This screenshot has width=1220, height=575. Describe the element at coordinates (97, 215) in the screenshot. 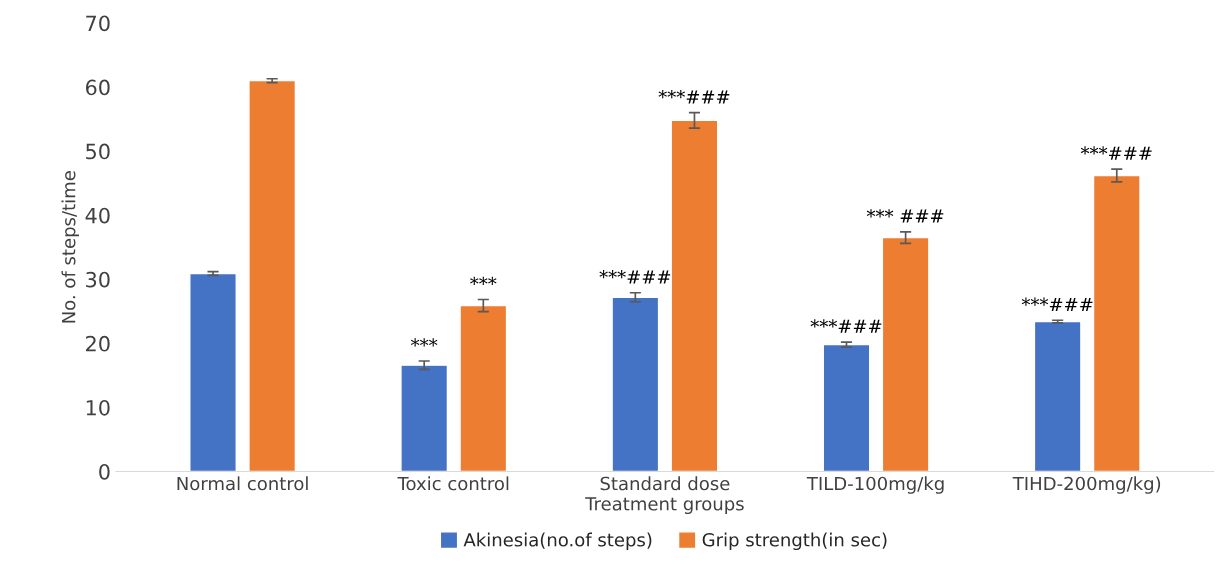

I see `y-tick-label: 40` at that location.